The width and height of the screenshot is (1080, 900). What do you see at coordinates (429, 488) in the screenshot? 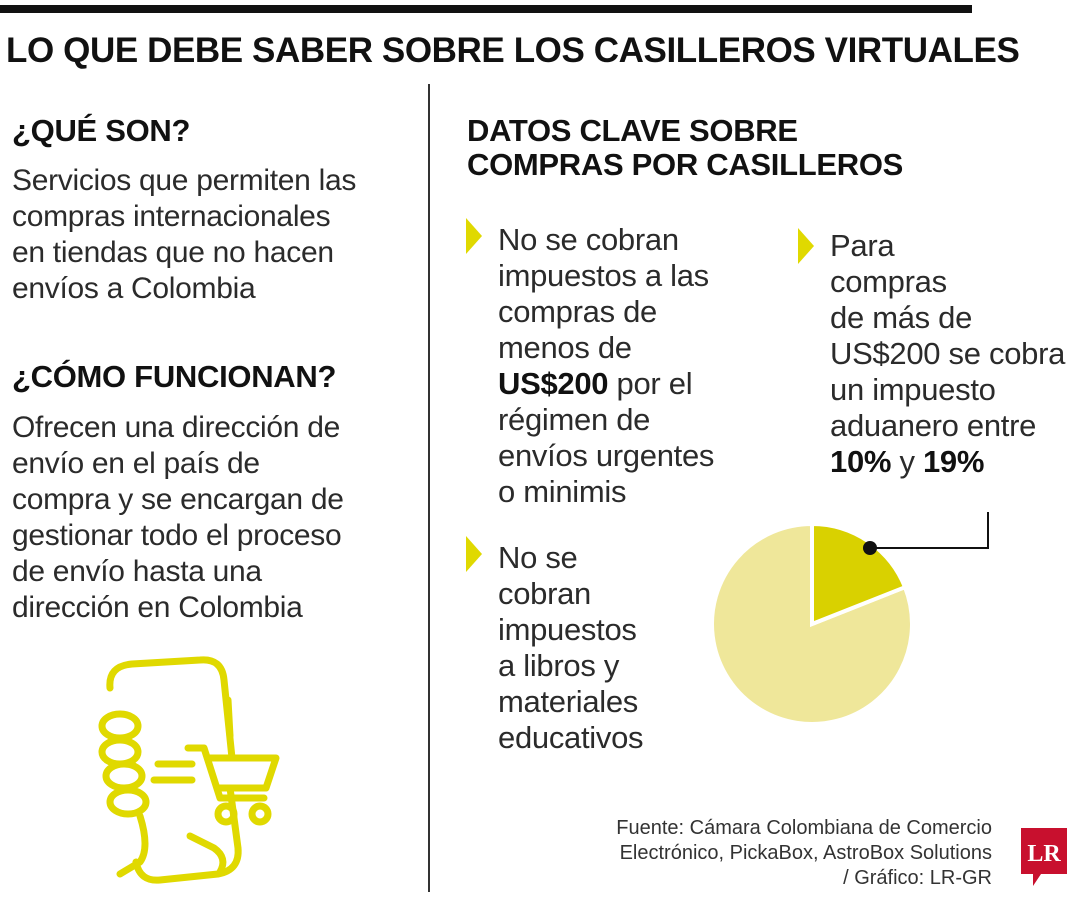
I see `column-divider` at bounding box center [429, 488].